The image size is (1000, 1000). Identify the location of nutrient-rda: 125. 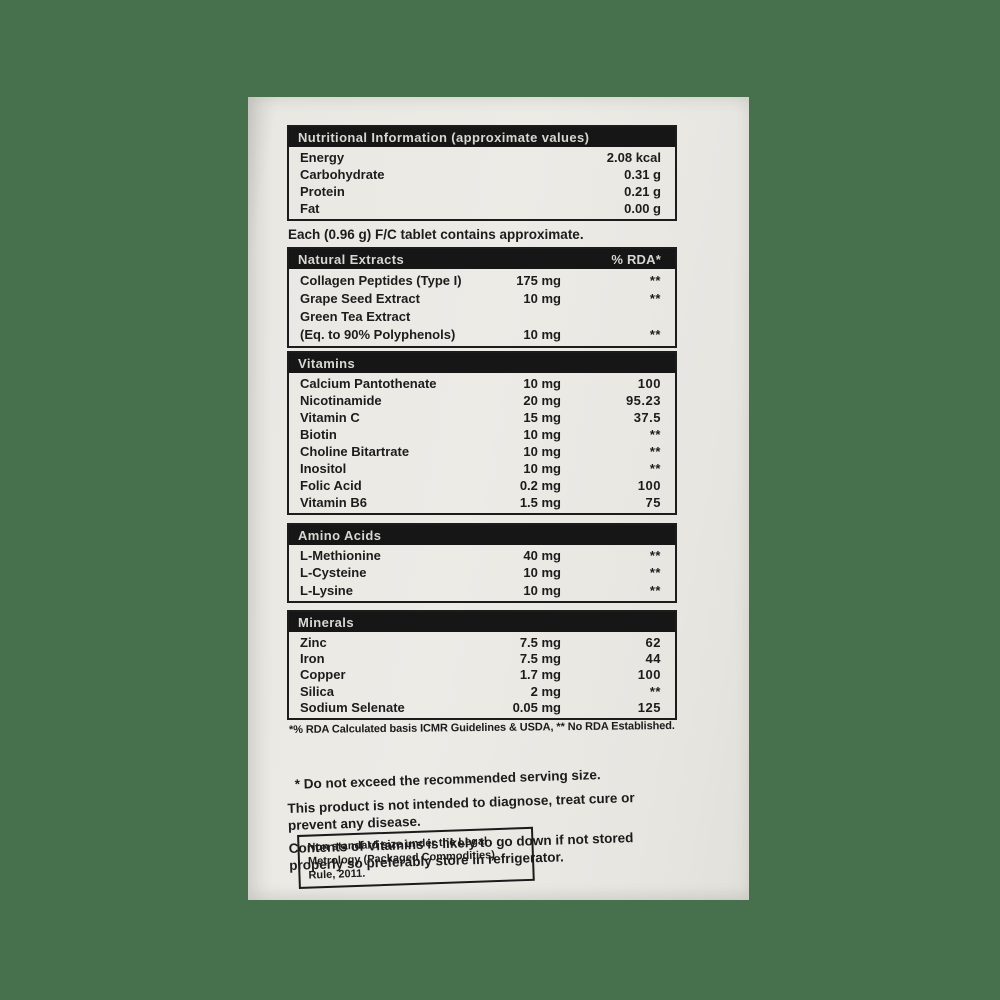
(649, 708).